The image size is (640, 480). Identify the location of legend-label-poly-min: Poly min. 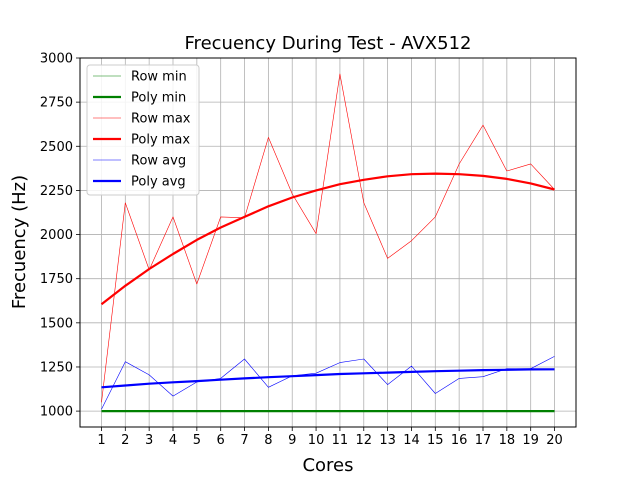
(158, 98).